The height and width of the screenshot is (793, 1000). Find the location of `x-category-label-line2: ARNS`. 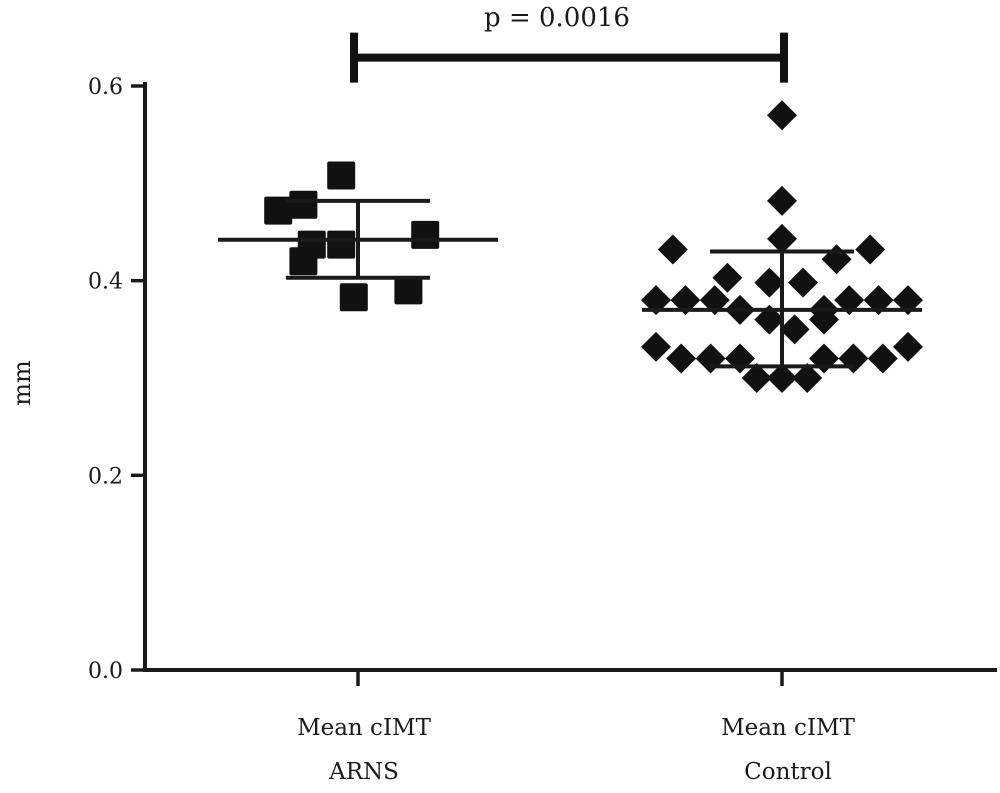

x-category-label-line2: ARNS is located at coordinates (363, 772).